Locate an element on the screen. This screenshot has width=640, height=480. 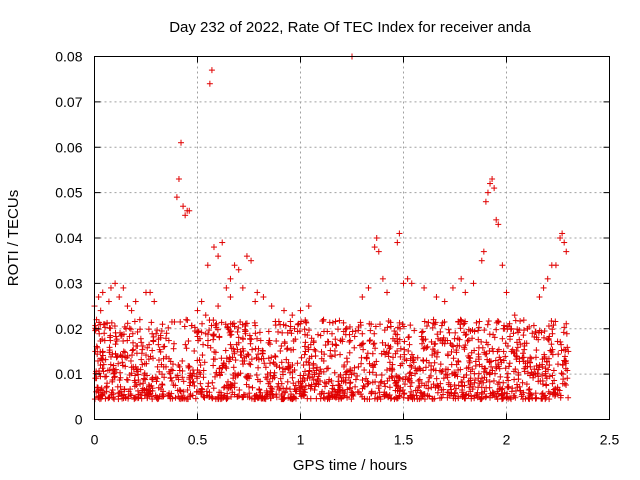
y-tick-label: 0 is located at coordinates (79, 420).